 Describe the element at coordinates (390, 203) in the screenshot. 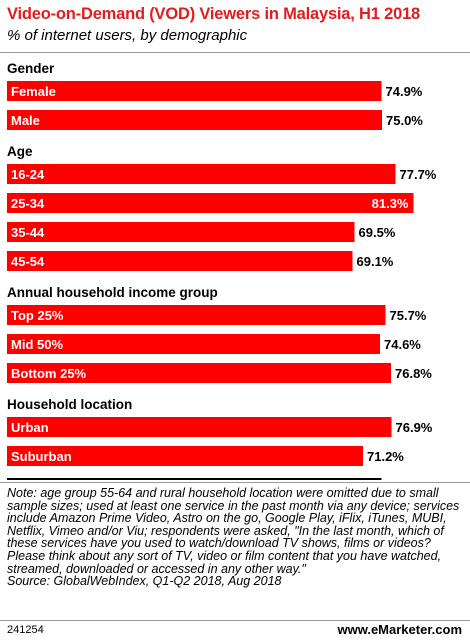

I see `bar-value-label: 81.3%` at that location.